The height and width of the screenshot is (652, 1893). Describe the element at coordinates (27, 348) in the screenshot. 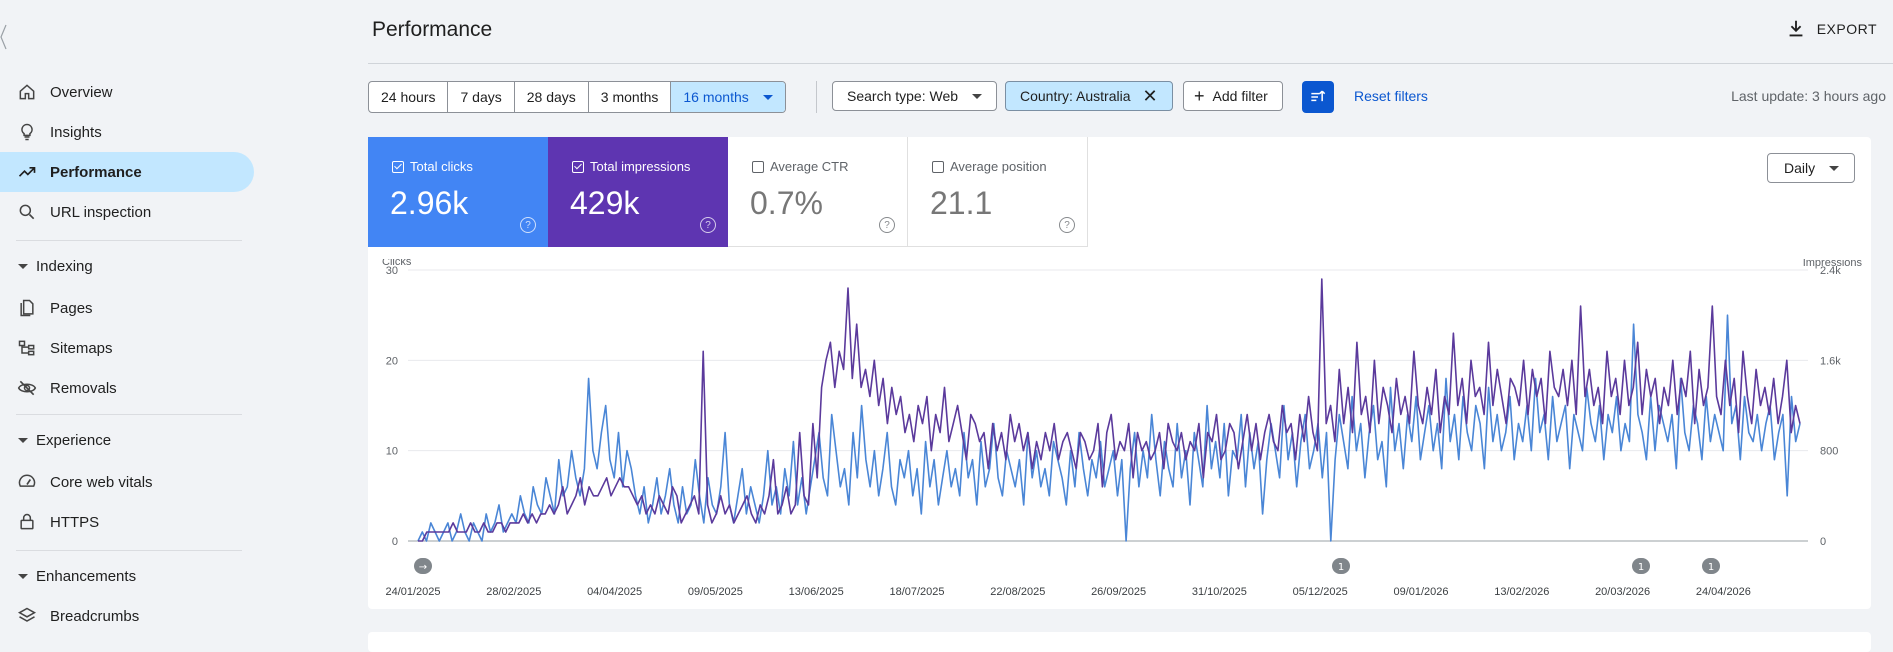

I see `sitemap-icon` at that location.